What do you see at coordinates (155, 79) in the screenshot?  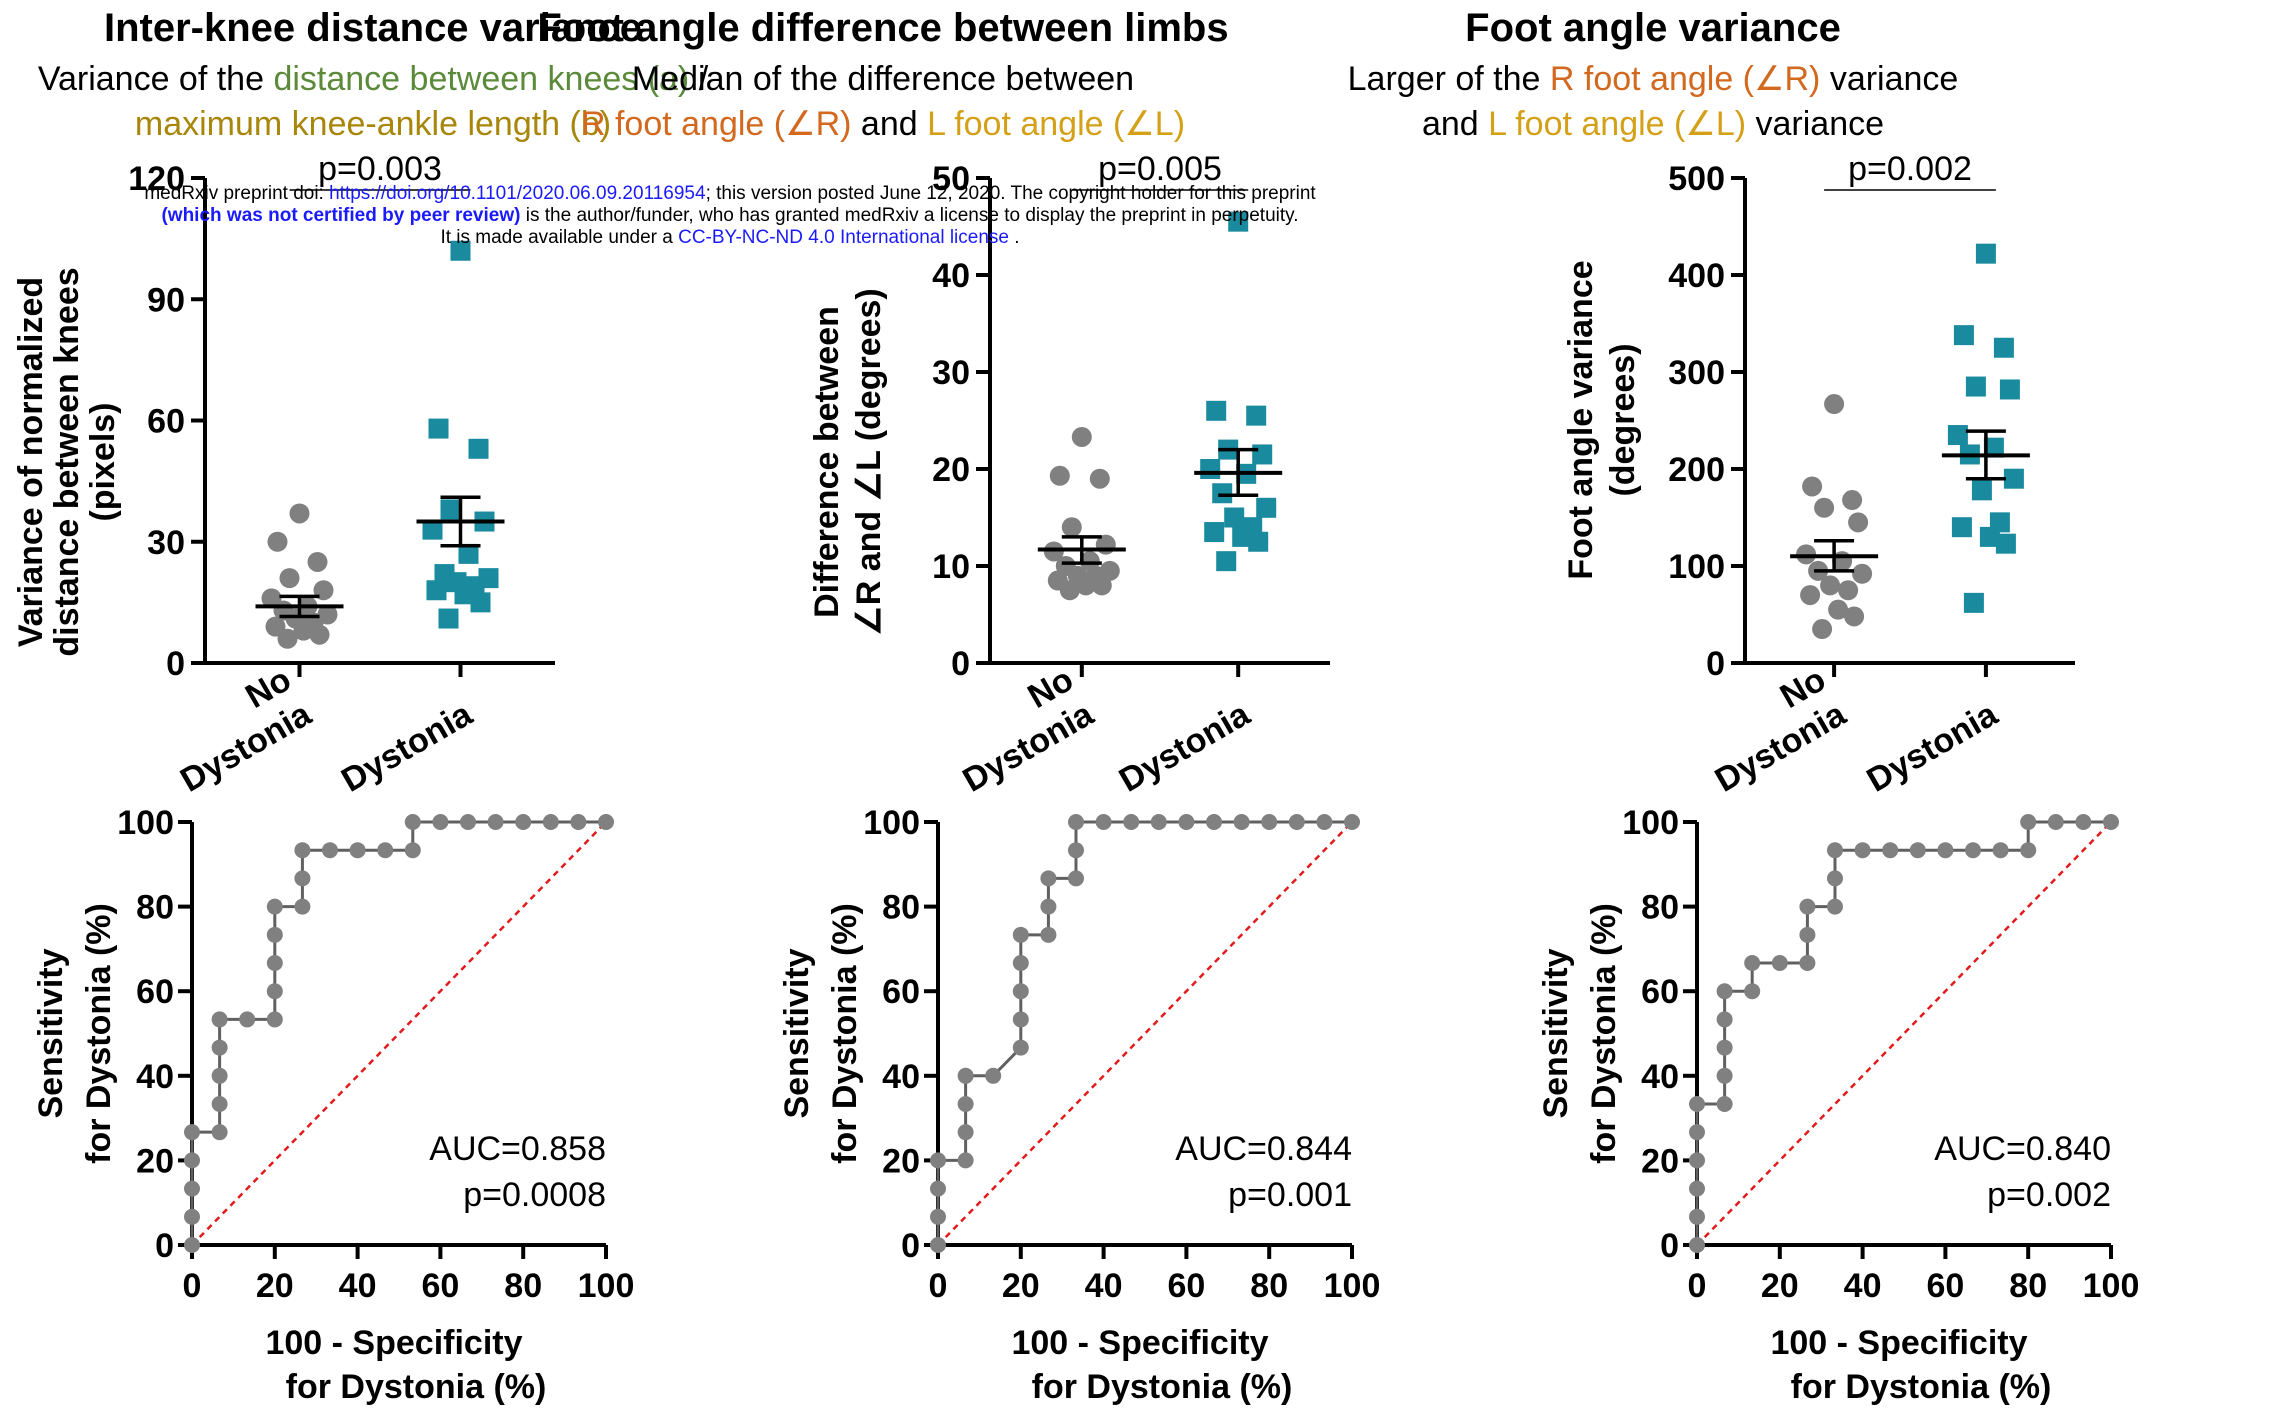 I see `subtitle-segment: Variance of the` at bounding box center [155, 79].